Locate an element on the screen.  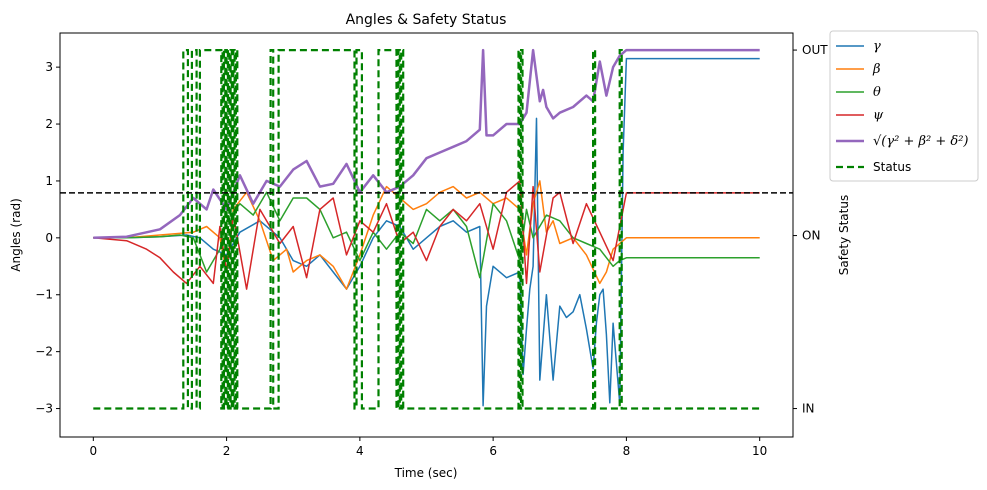
y-tick-label: −2 is located at coordinates (44, 352).